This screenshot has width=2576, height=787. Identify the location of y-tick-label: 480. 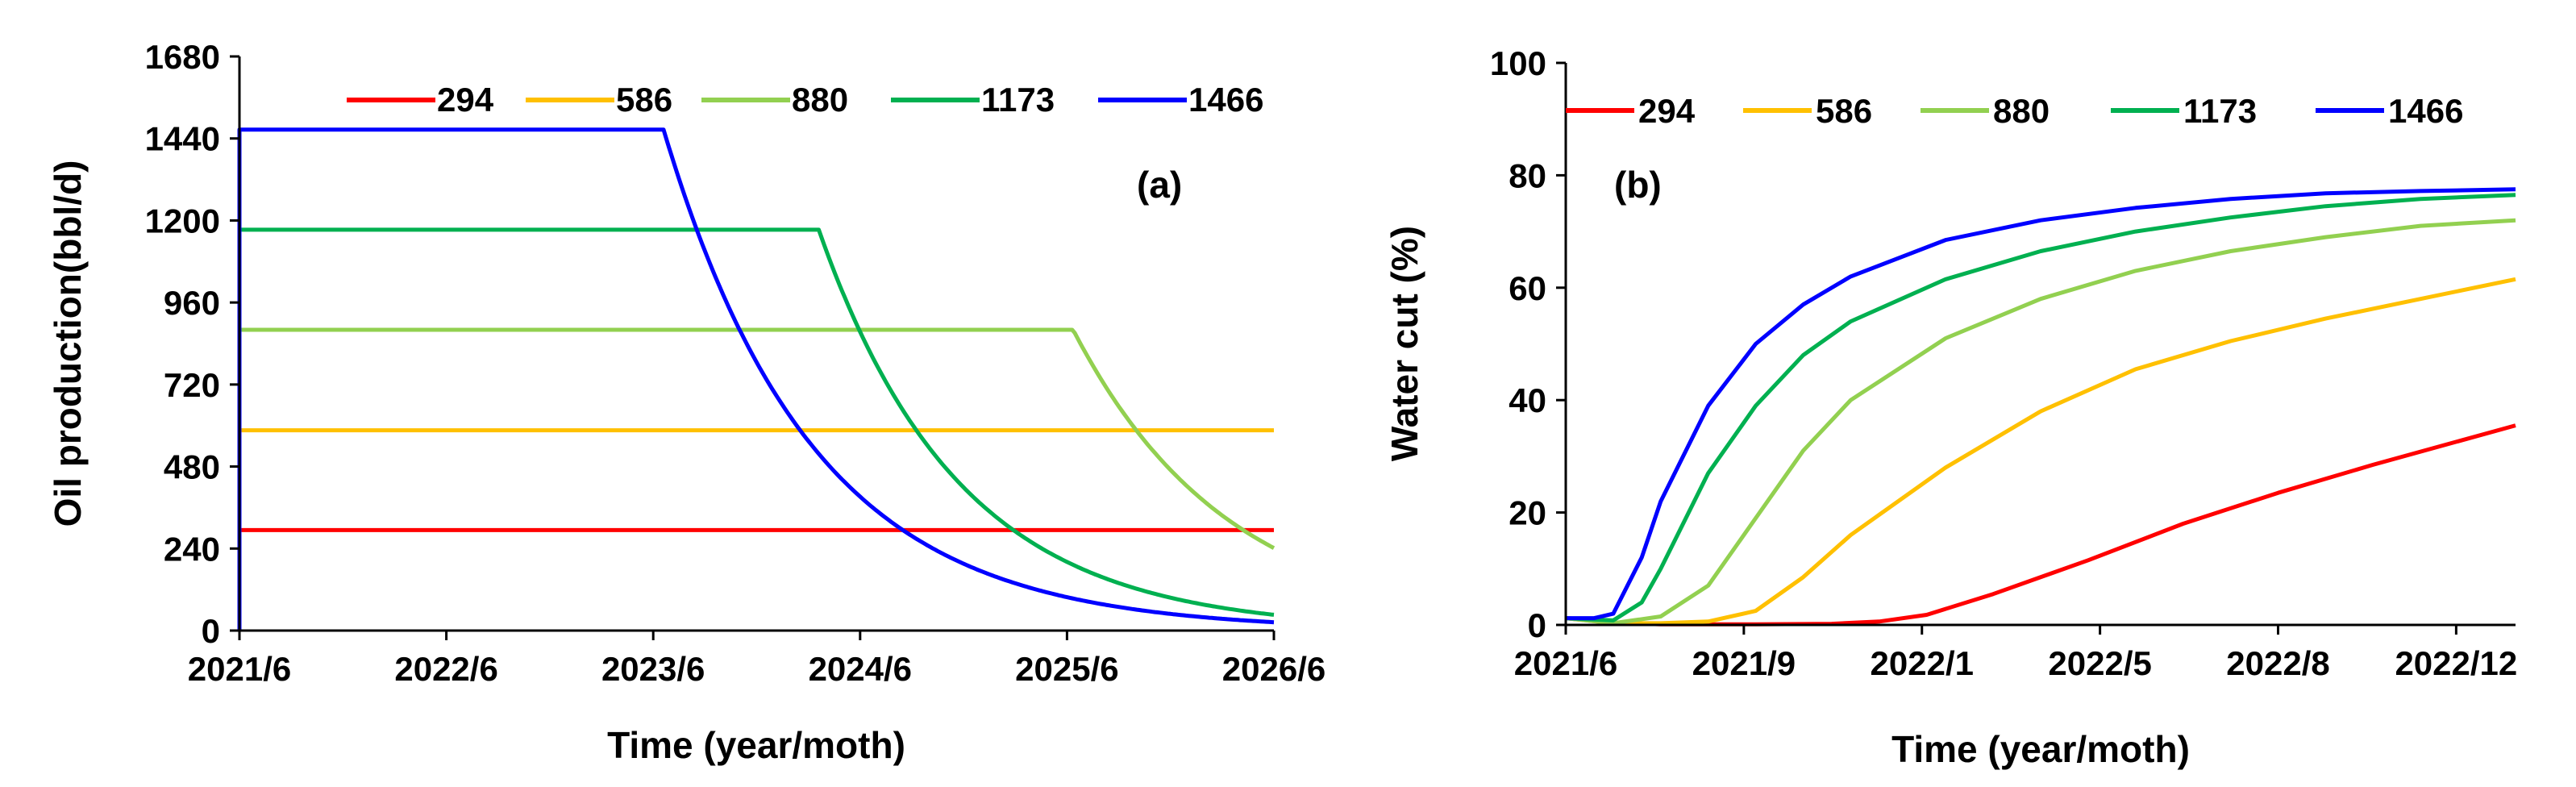
(192, 467).